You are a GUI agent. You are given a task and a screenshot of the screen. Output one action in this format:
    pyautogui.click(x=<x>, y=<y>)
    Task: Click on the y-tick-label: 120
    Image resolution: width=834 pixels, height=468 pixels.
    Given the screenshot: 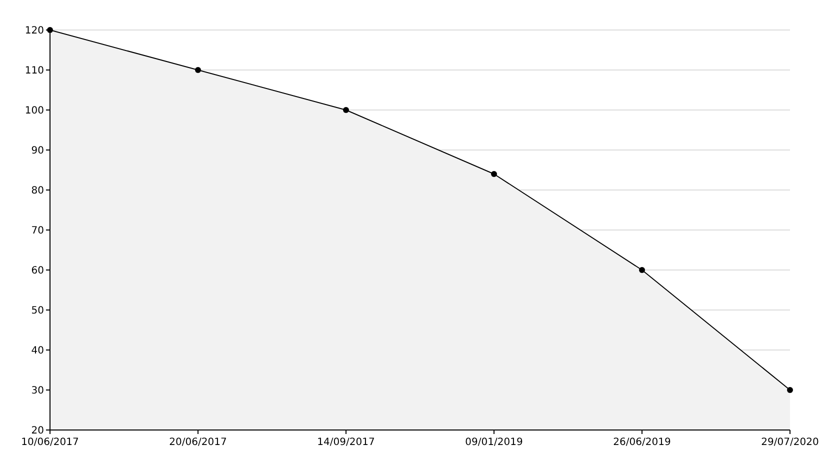 What is the action you would take?
    pyautogui.click(x=34, y=31)
    